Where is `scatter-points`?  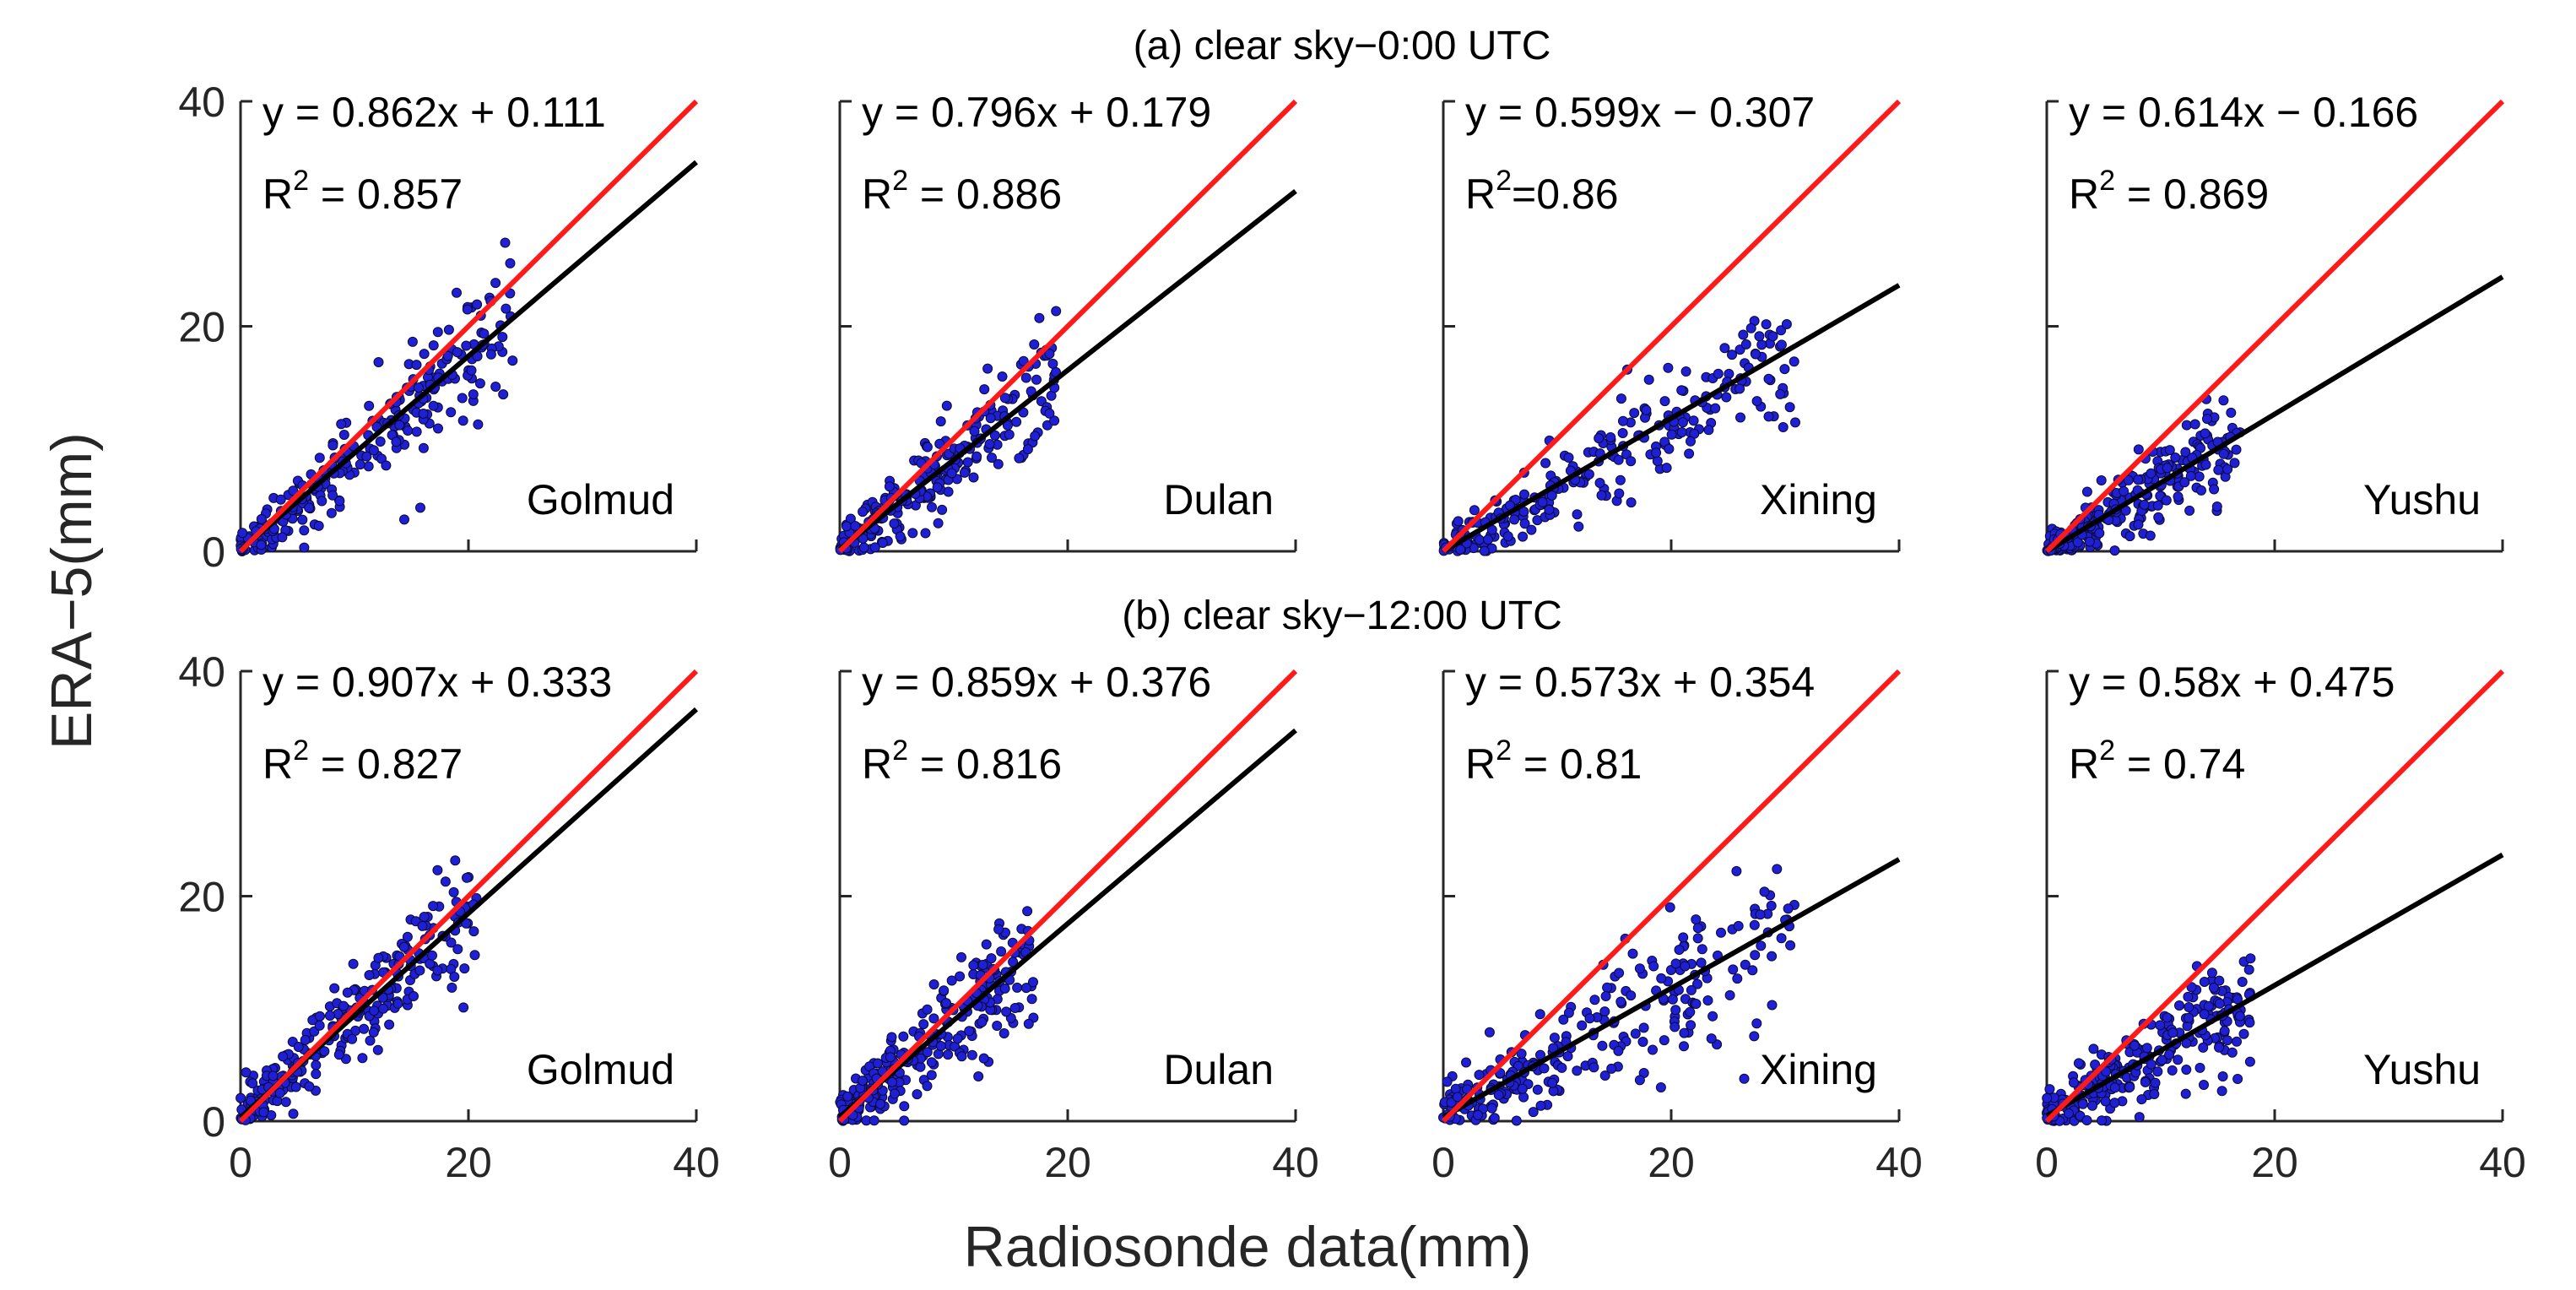
scatter-points is located at coordinates (376, 396).